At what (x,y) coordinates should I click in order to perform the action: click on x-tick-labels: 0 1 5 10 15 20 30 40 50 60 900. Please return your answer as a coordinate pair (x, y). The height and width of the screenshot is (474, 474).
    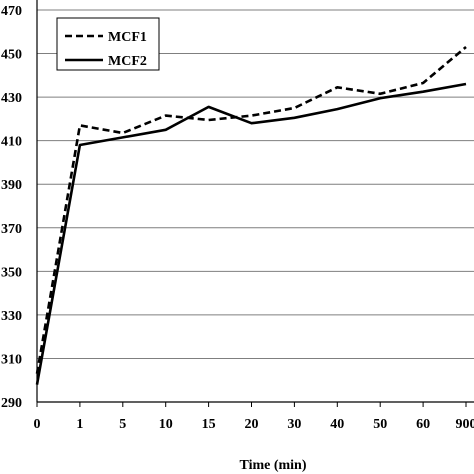
    Looking at the image, I should click on (254, 424).